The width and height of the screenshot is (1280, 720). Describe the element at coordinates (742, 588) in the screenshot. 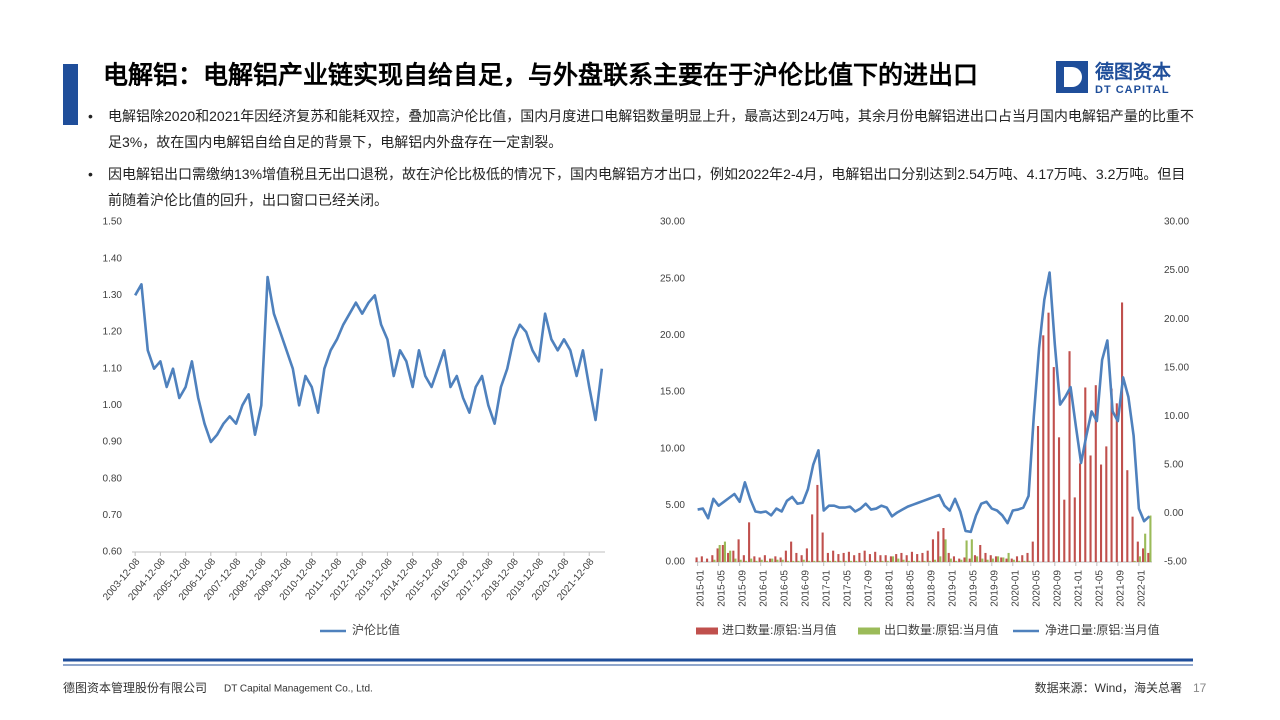

I see `x-tick-label: 2015-09` at that location.